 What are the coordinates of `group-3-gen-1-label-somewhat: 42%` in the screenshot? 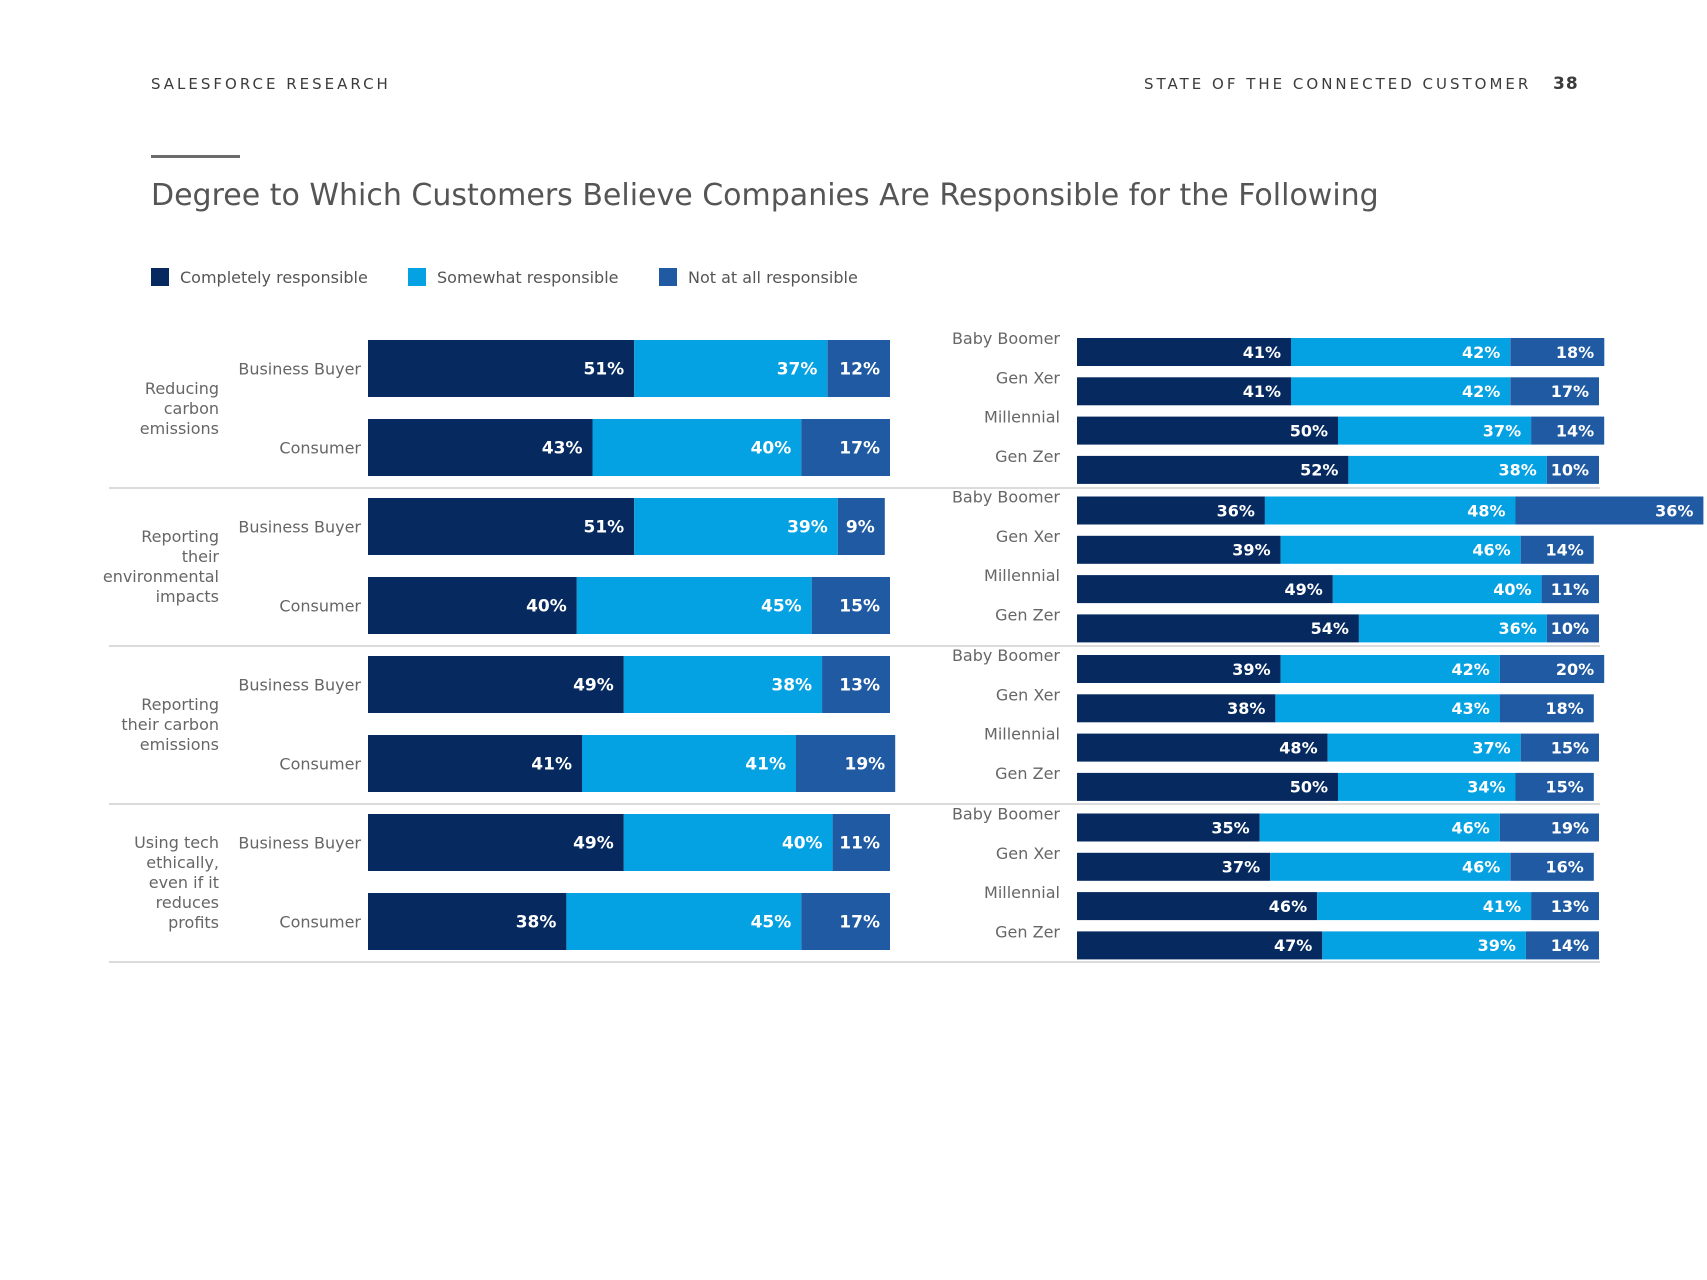 It's located at (1471, 669).